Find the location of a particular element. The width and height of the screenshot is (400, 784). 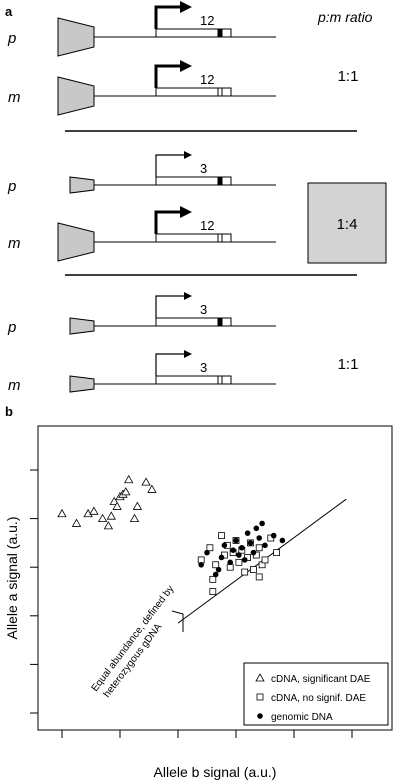

allele-row: m3 is located at coordinates (142, 372).